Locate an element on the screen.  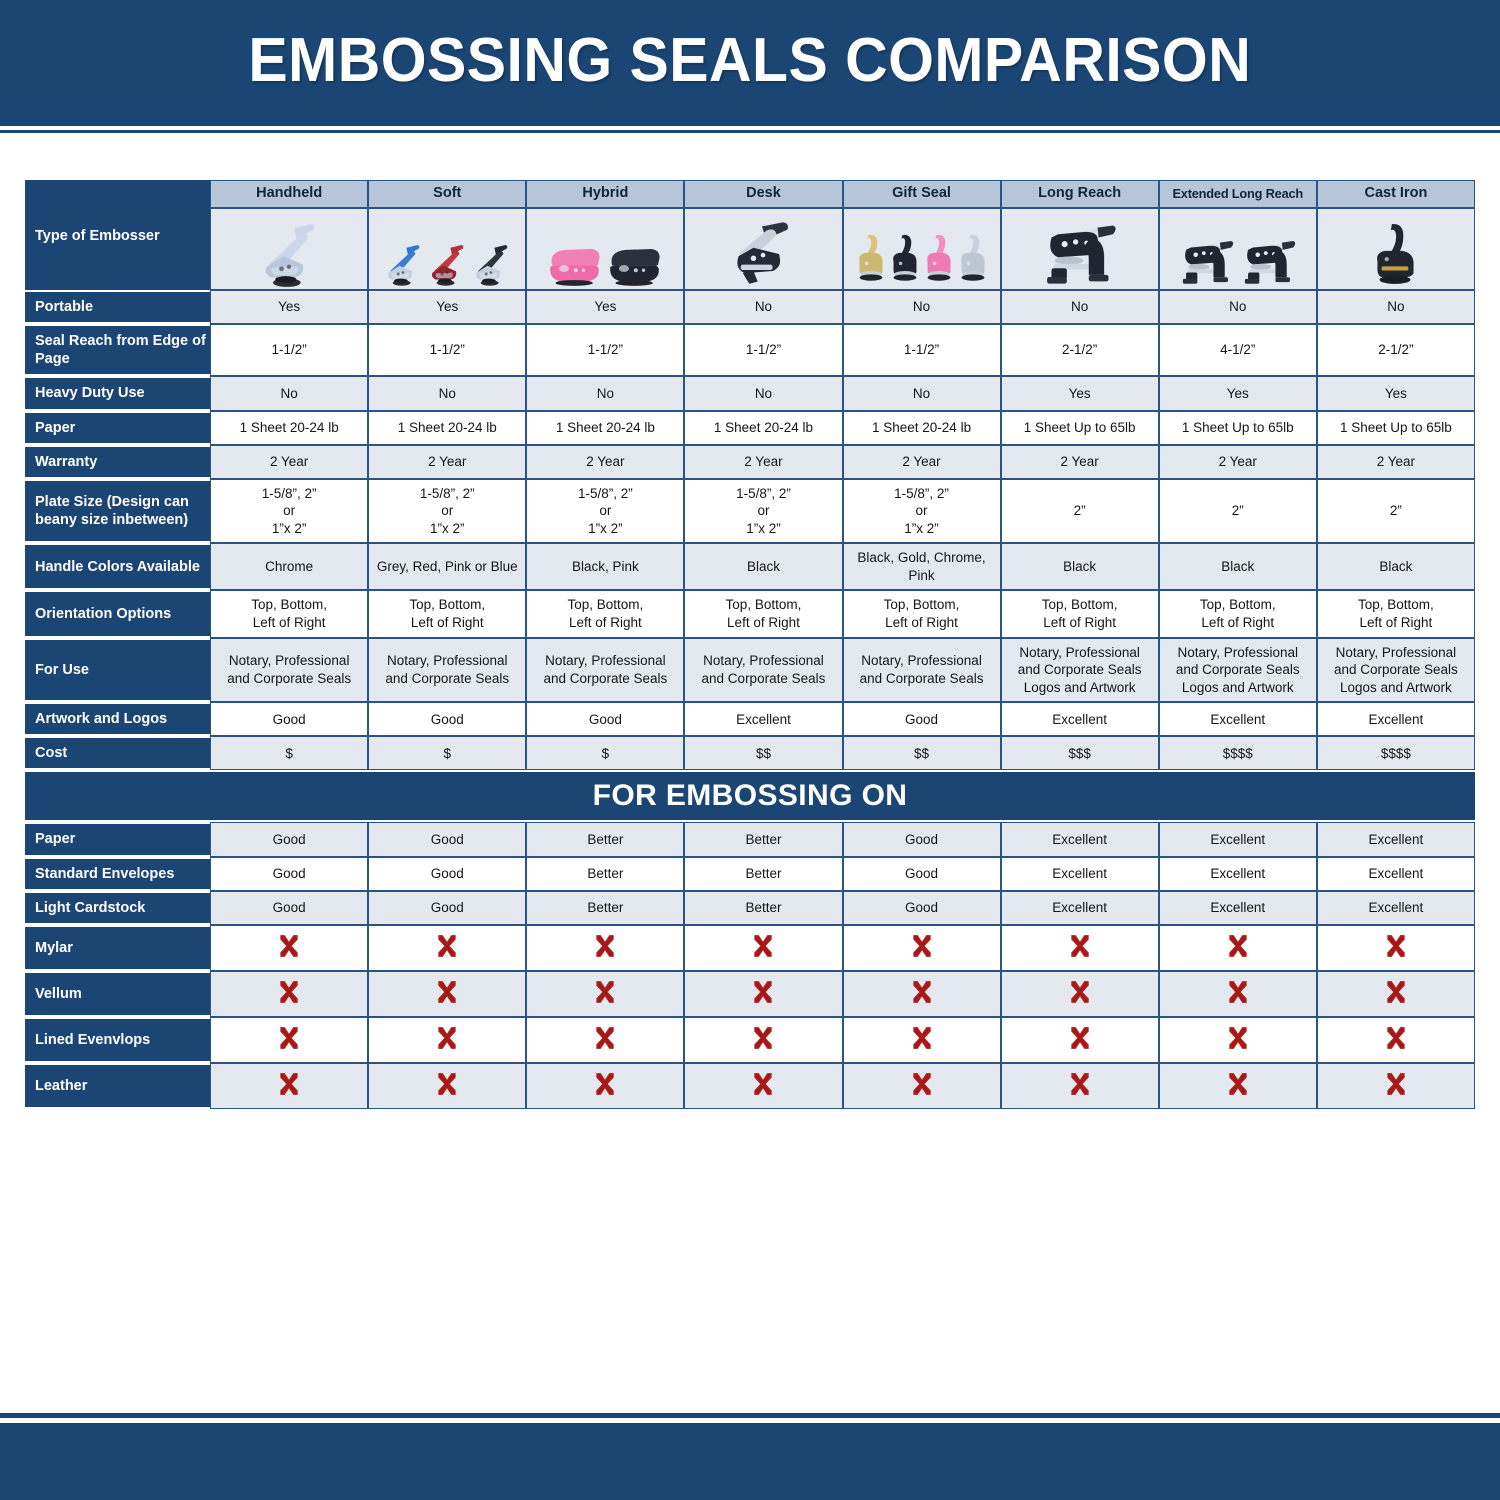
row-label-portable: Portable is located at coordinates (118, 307).